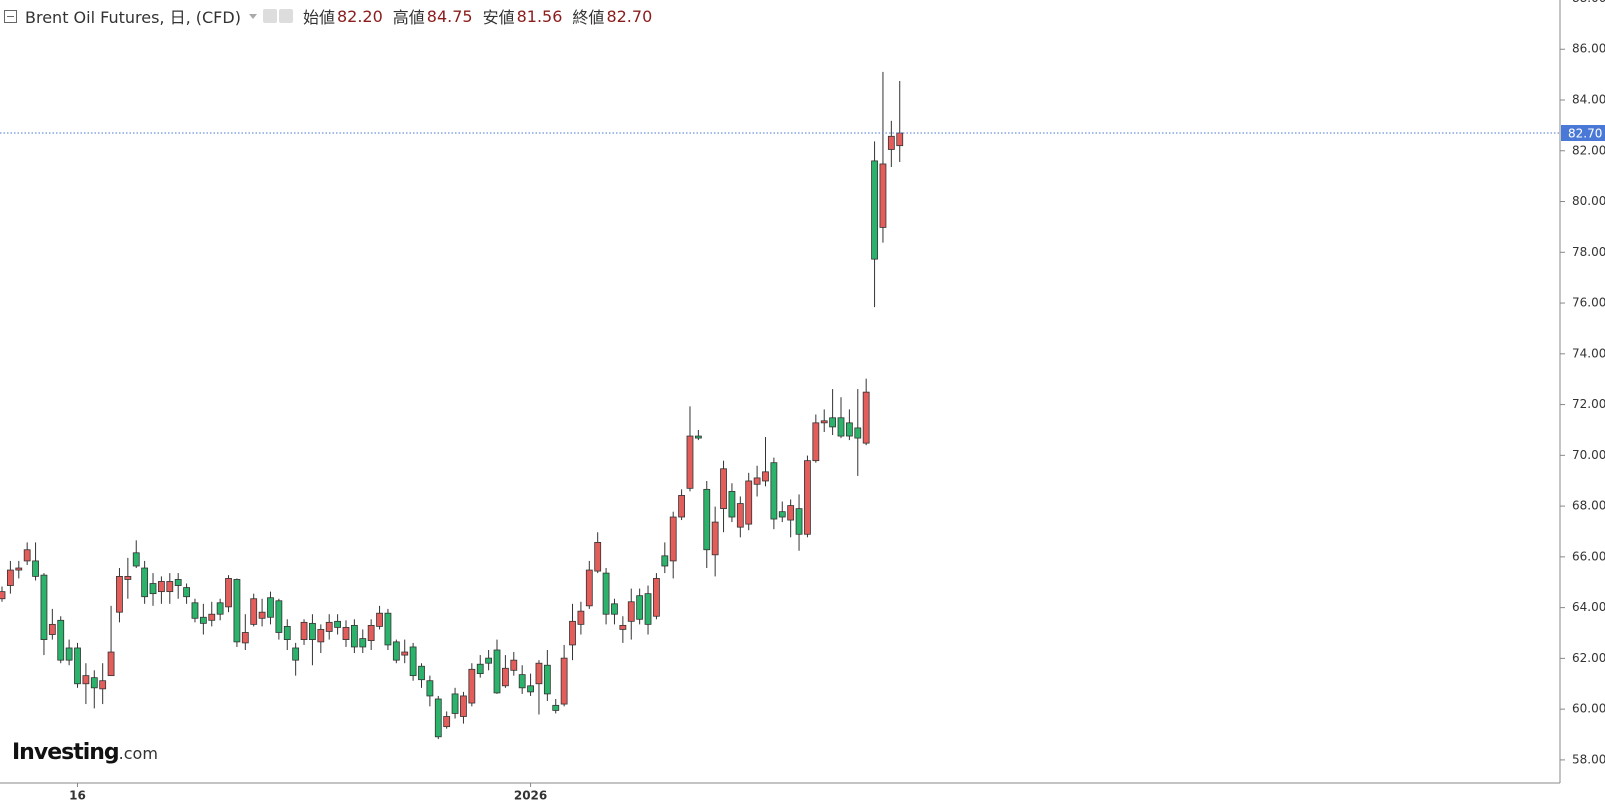 Image resolution: width=1605 pixels, height=804 pixels. What do you see at coordinates (318, 17) in the screenshot?
I see `ohlc-label: 始値` at bounding box center [318, 17].